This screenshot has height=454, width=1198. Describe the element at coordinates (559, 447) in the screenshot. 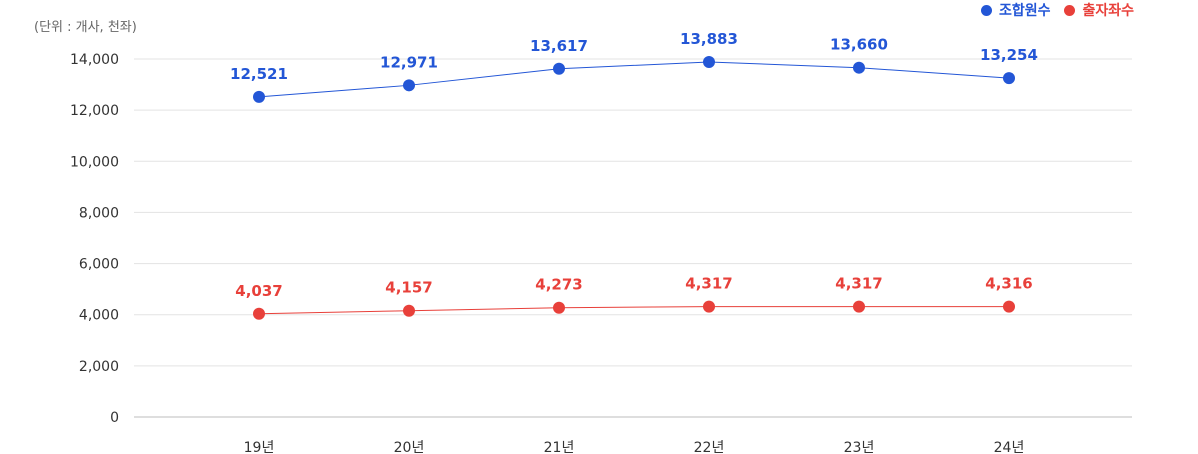

I see `x-tick-label: 21년` at that location.